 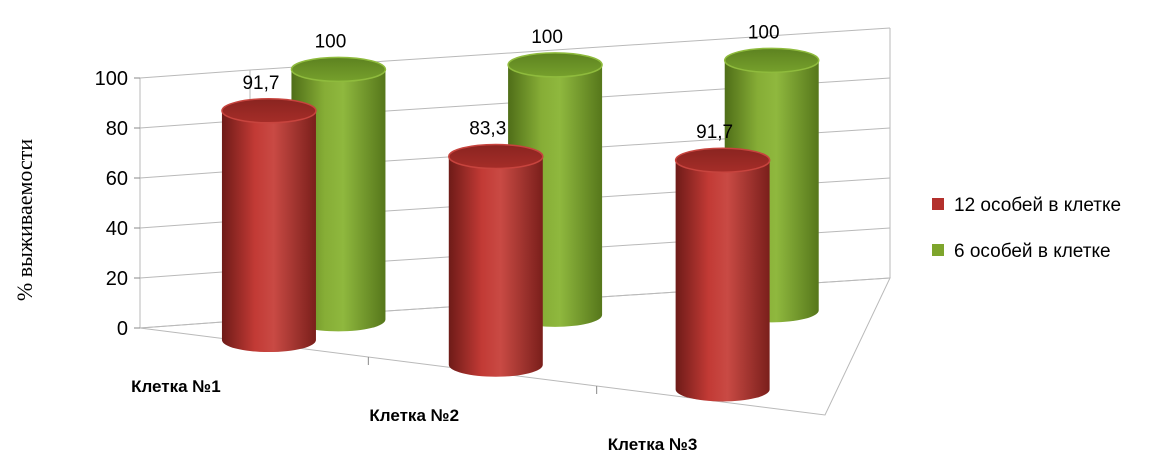 I want to click on data-label-s0-c2: 83,3, so click(x=487, y=128).